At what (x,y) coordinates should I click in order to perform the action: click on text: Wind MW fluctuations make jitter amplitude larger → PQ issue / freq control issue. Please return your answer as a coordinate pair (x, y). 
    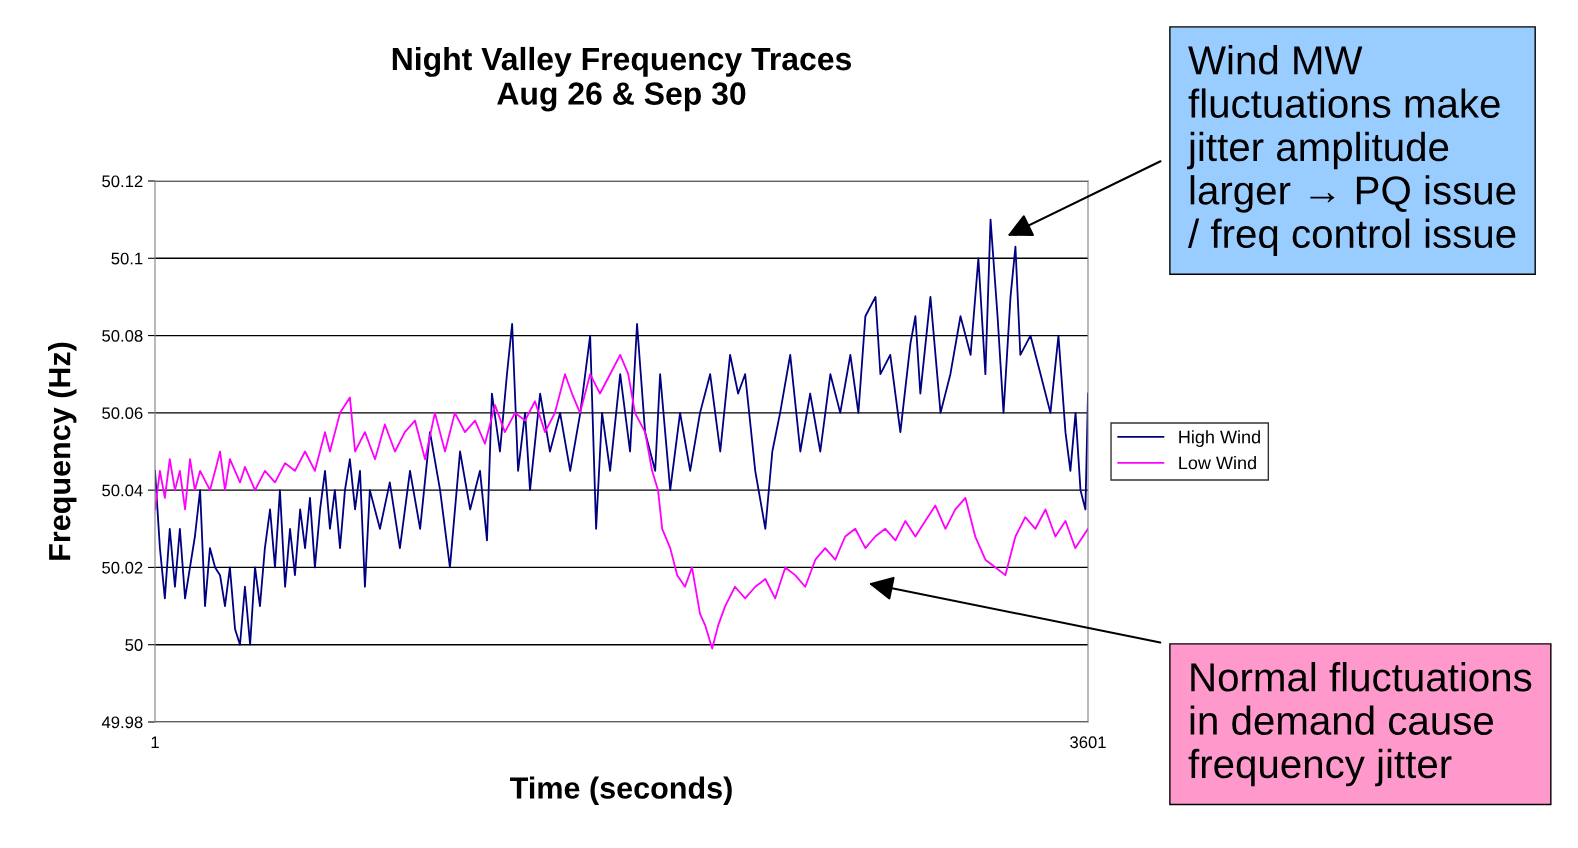
    Looking at the image, I should click on (1351, 151).